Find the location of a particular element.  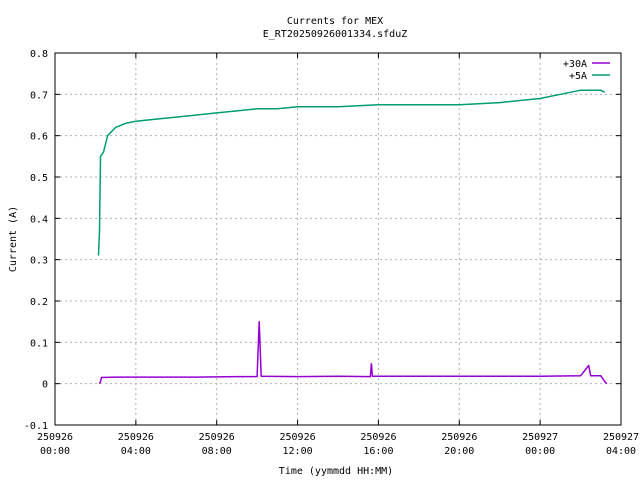

x-tick-label: 08:00 is located at coordinates (217, 451).